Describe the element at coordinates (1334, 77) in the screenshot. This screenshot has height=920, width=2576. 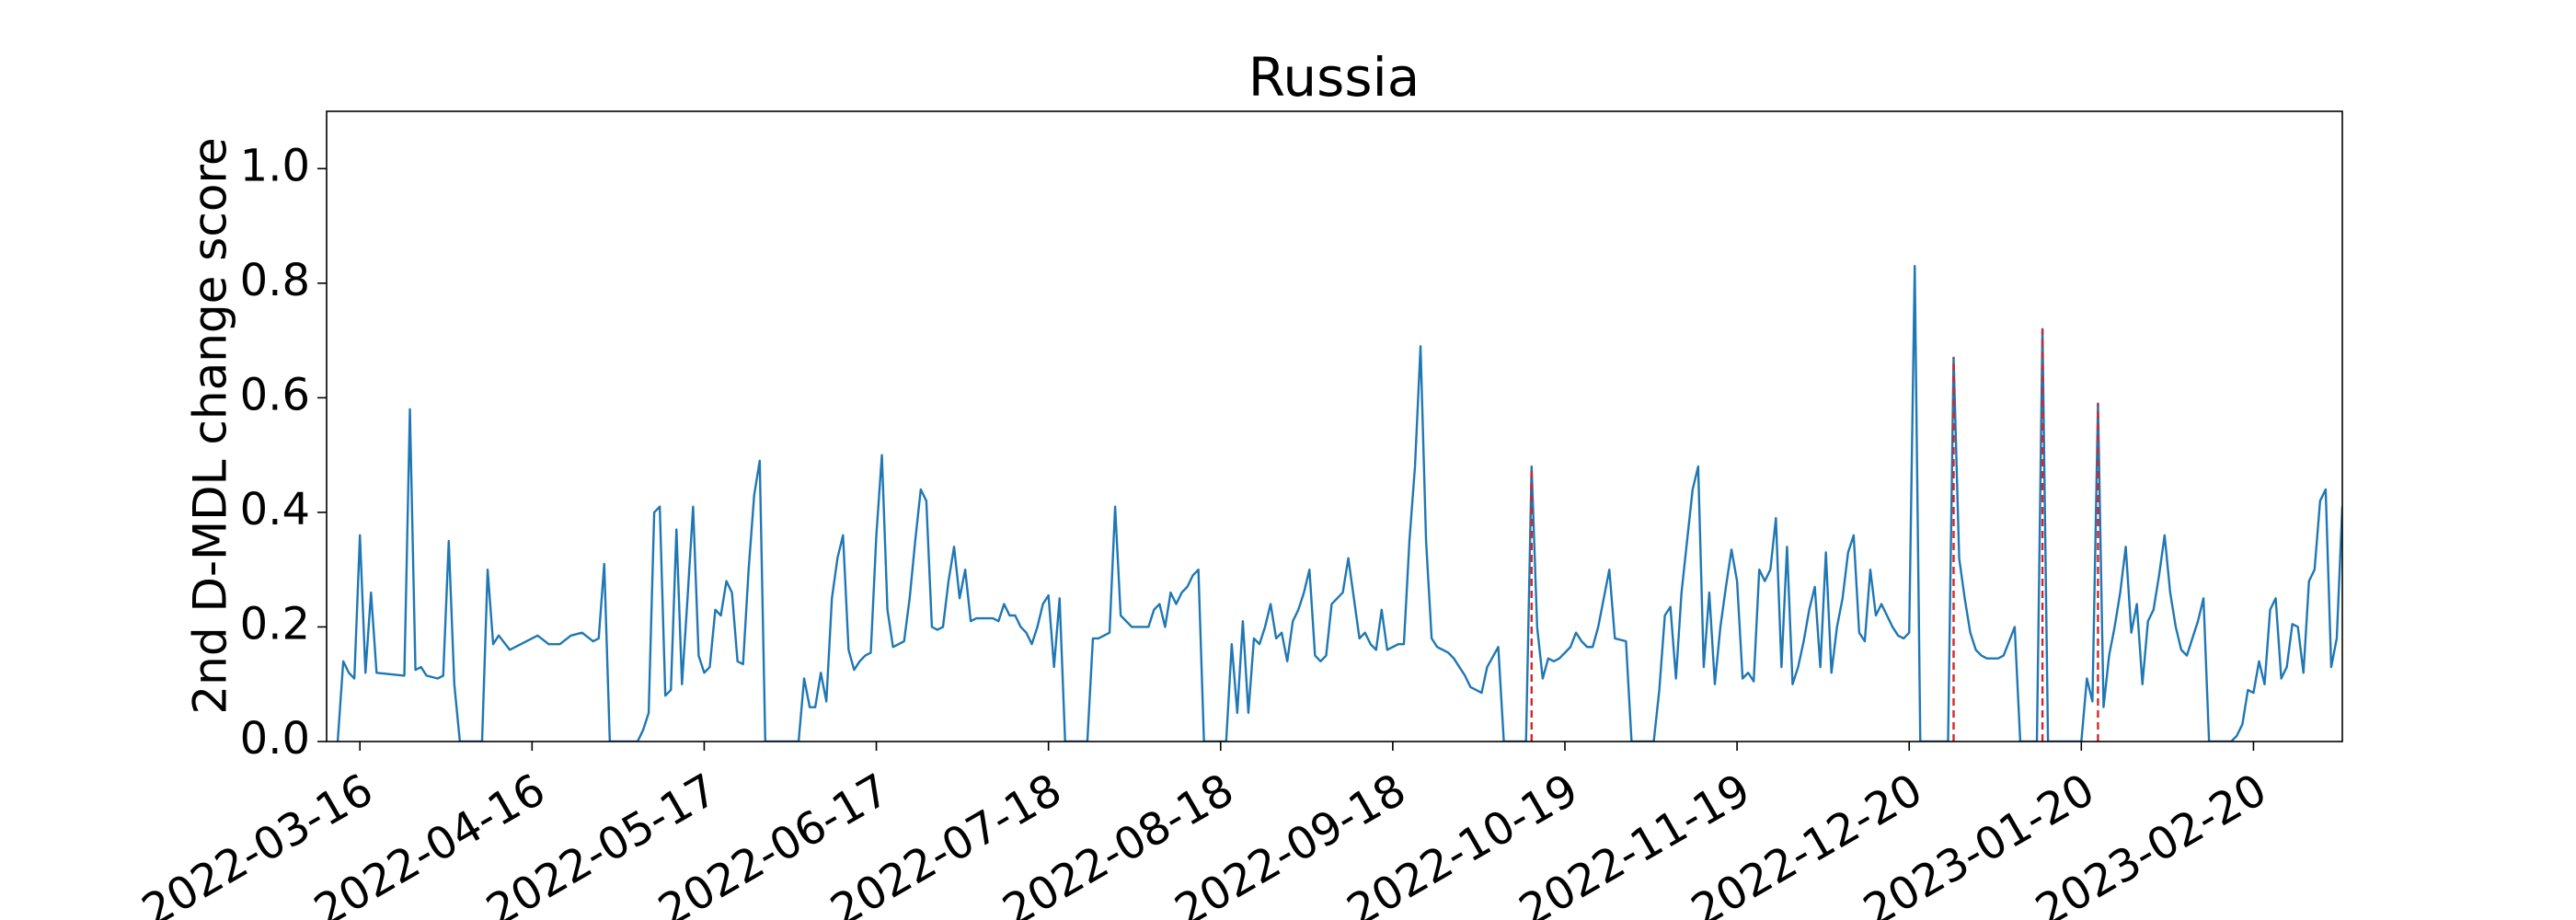
I see `chart-title: Russia` at that location.